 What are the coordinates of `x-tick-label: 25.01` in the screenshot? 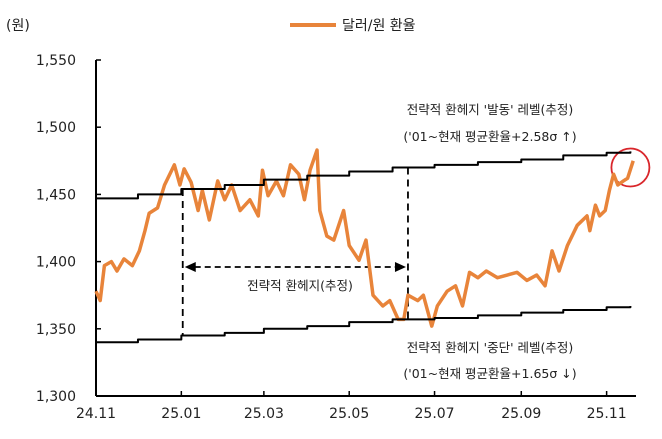 It's located at (181, 414).